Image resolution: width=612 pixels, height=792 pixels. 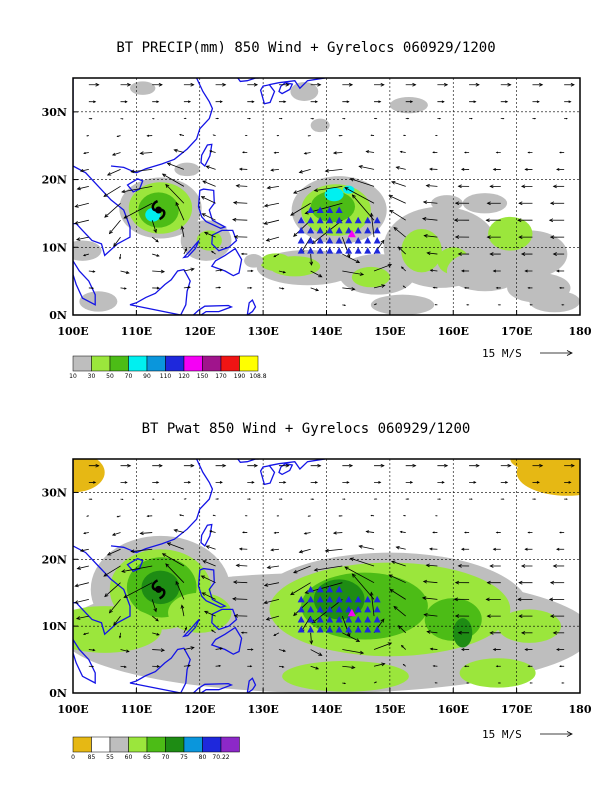 I want to click on y-tick-label: 0N, so click(x=58, y=693).